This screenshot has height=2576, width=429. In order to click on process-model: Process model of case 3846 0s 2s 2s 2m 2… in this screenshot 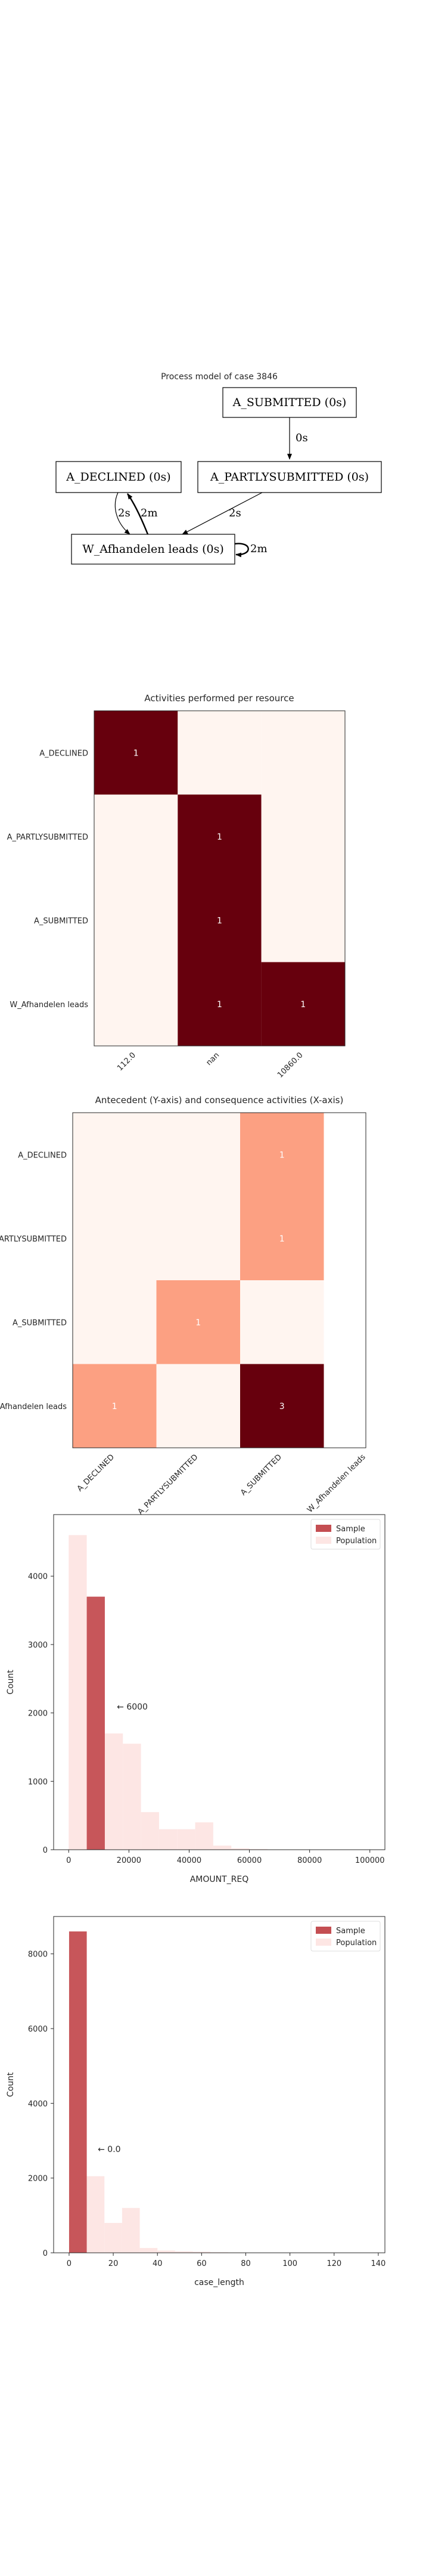, I will do `click(218, 469)`.